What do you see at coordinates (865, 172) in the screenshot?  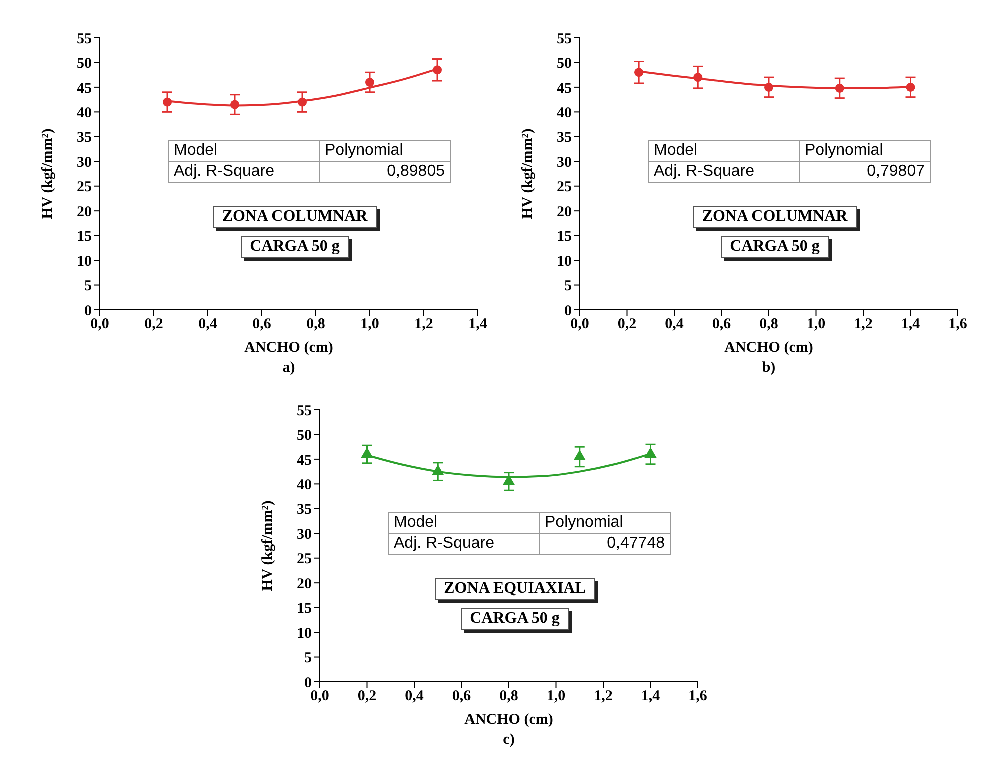 I see `annotation: 0,79807` at bounding box center [865, 172].